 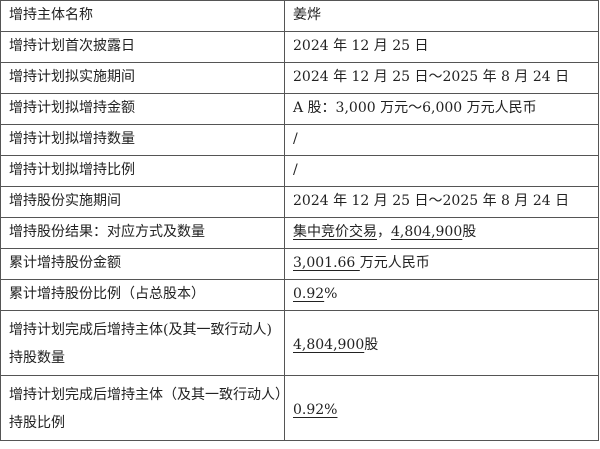 I want to click on row-label: 增持计划拟增持金额, so click(x=142, y=109).